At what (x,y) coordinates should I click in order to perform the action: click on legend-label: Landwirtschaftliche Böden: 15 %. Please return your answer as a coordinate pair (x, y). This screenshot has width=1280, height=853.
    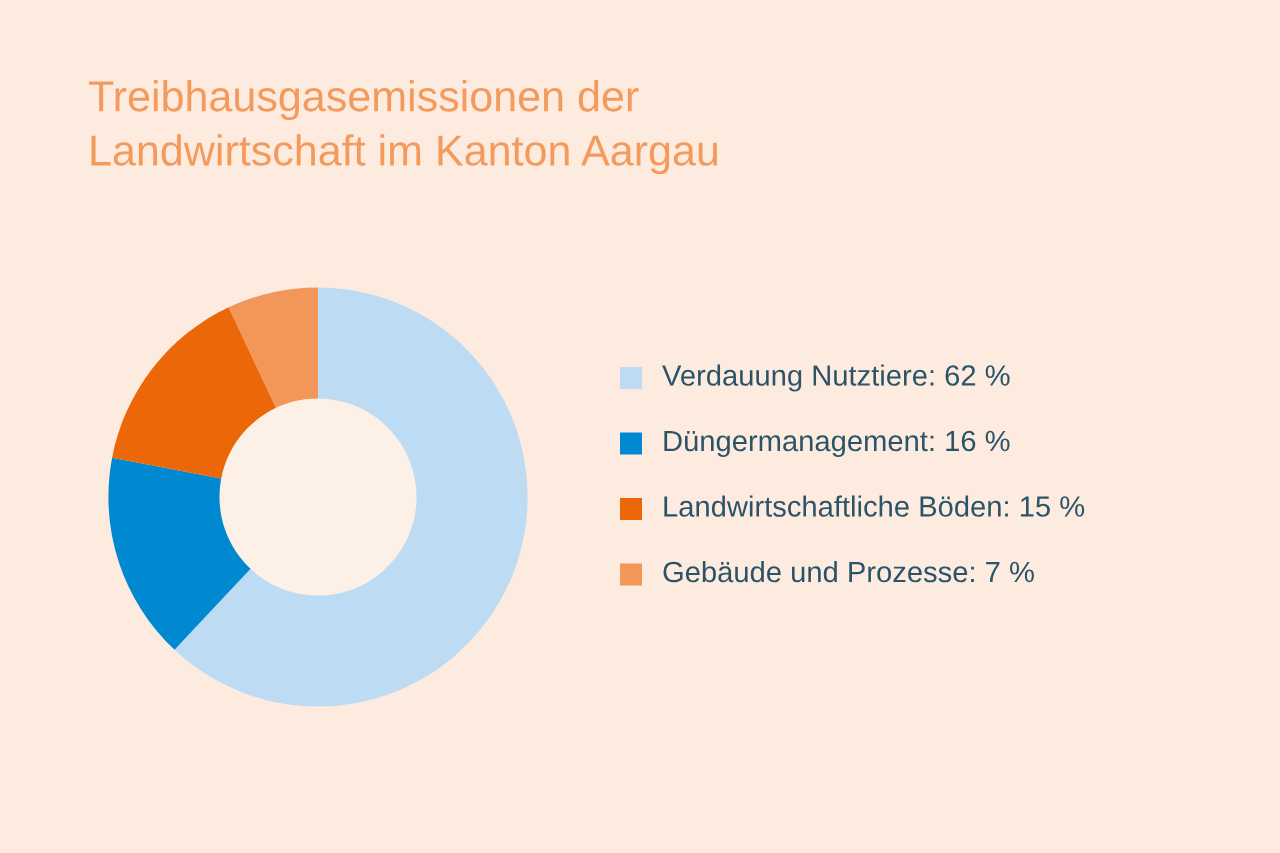
    Looking at the image, I should click on (874, 506).